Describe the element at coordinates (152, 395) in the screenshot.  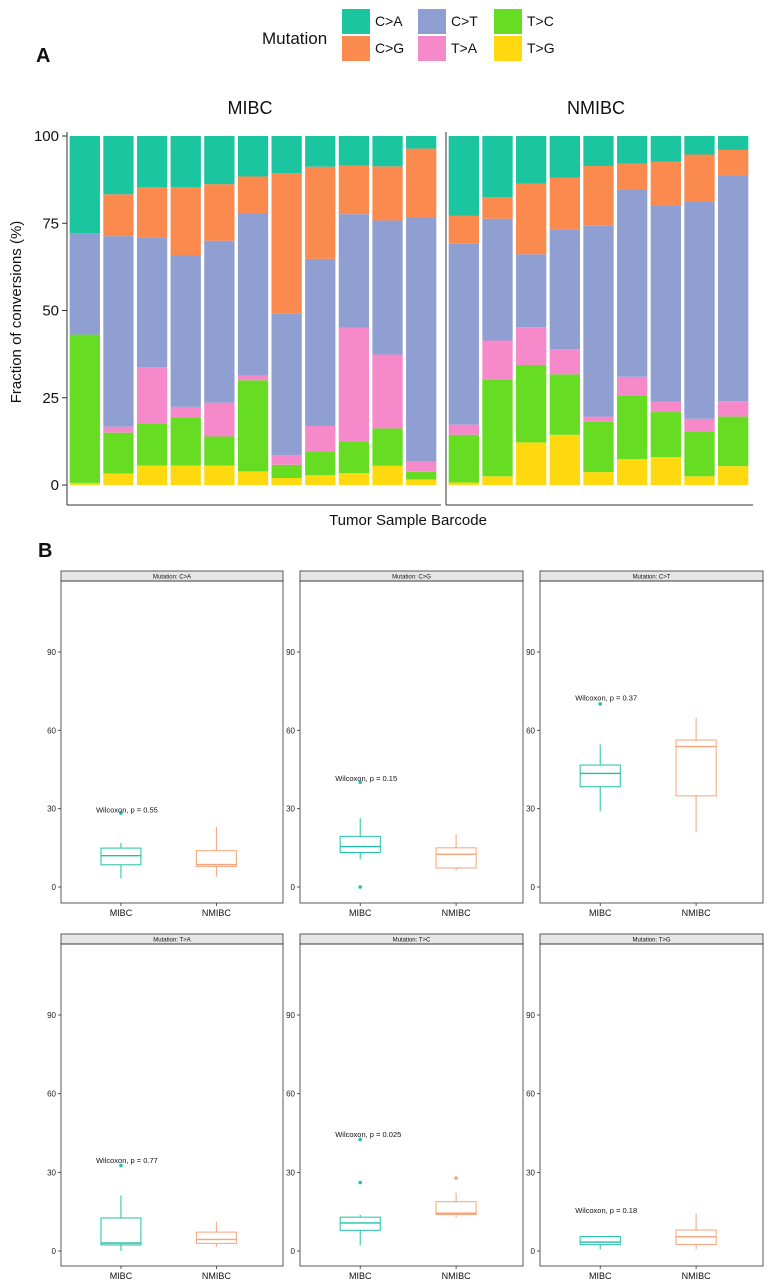
I see `bar-segment-mibc-3-ttoa` at that location.